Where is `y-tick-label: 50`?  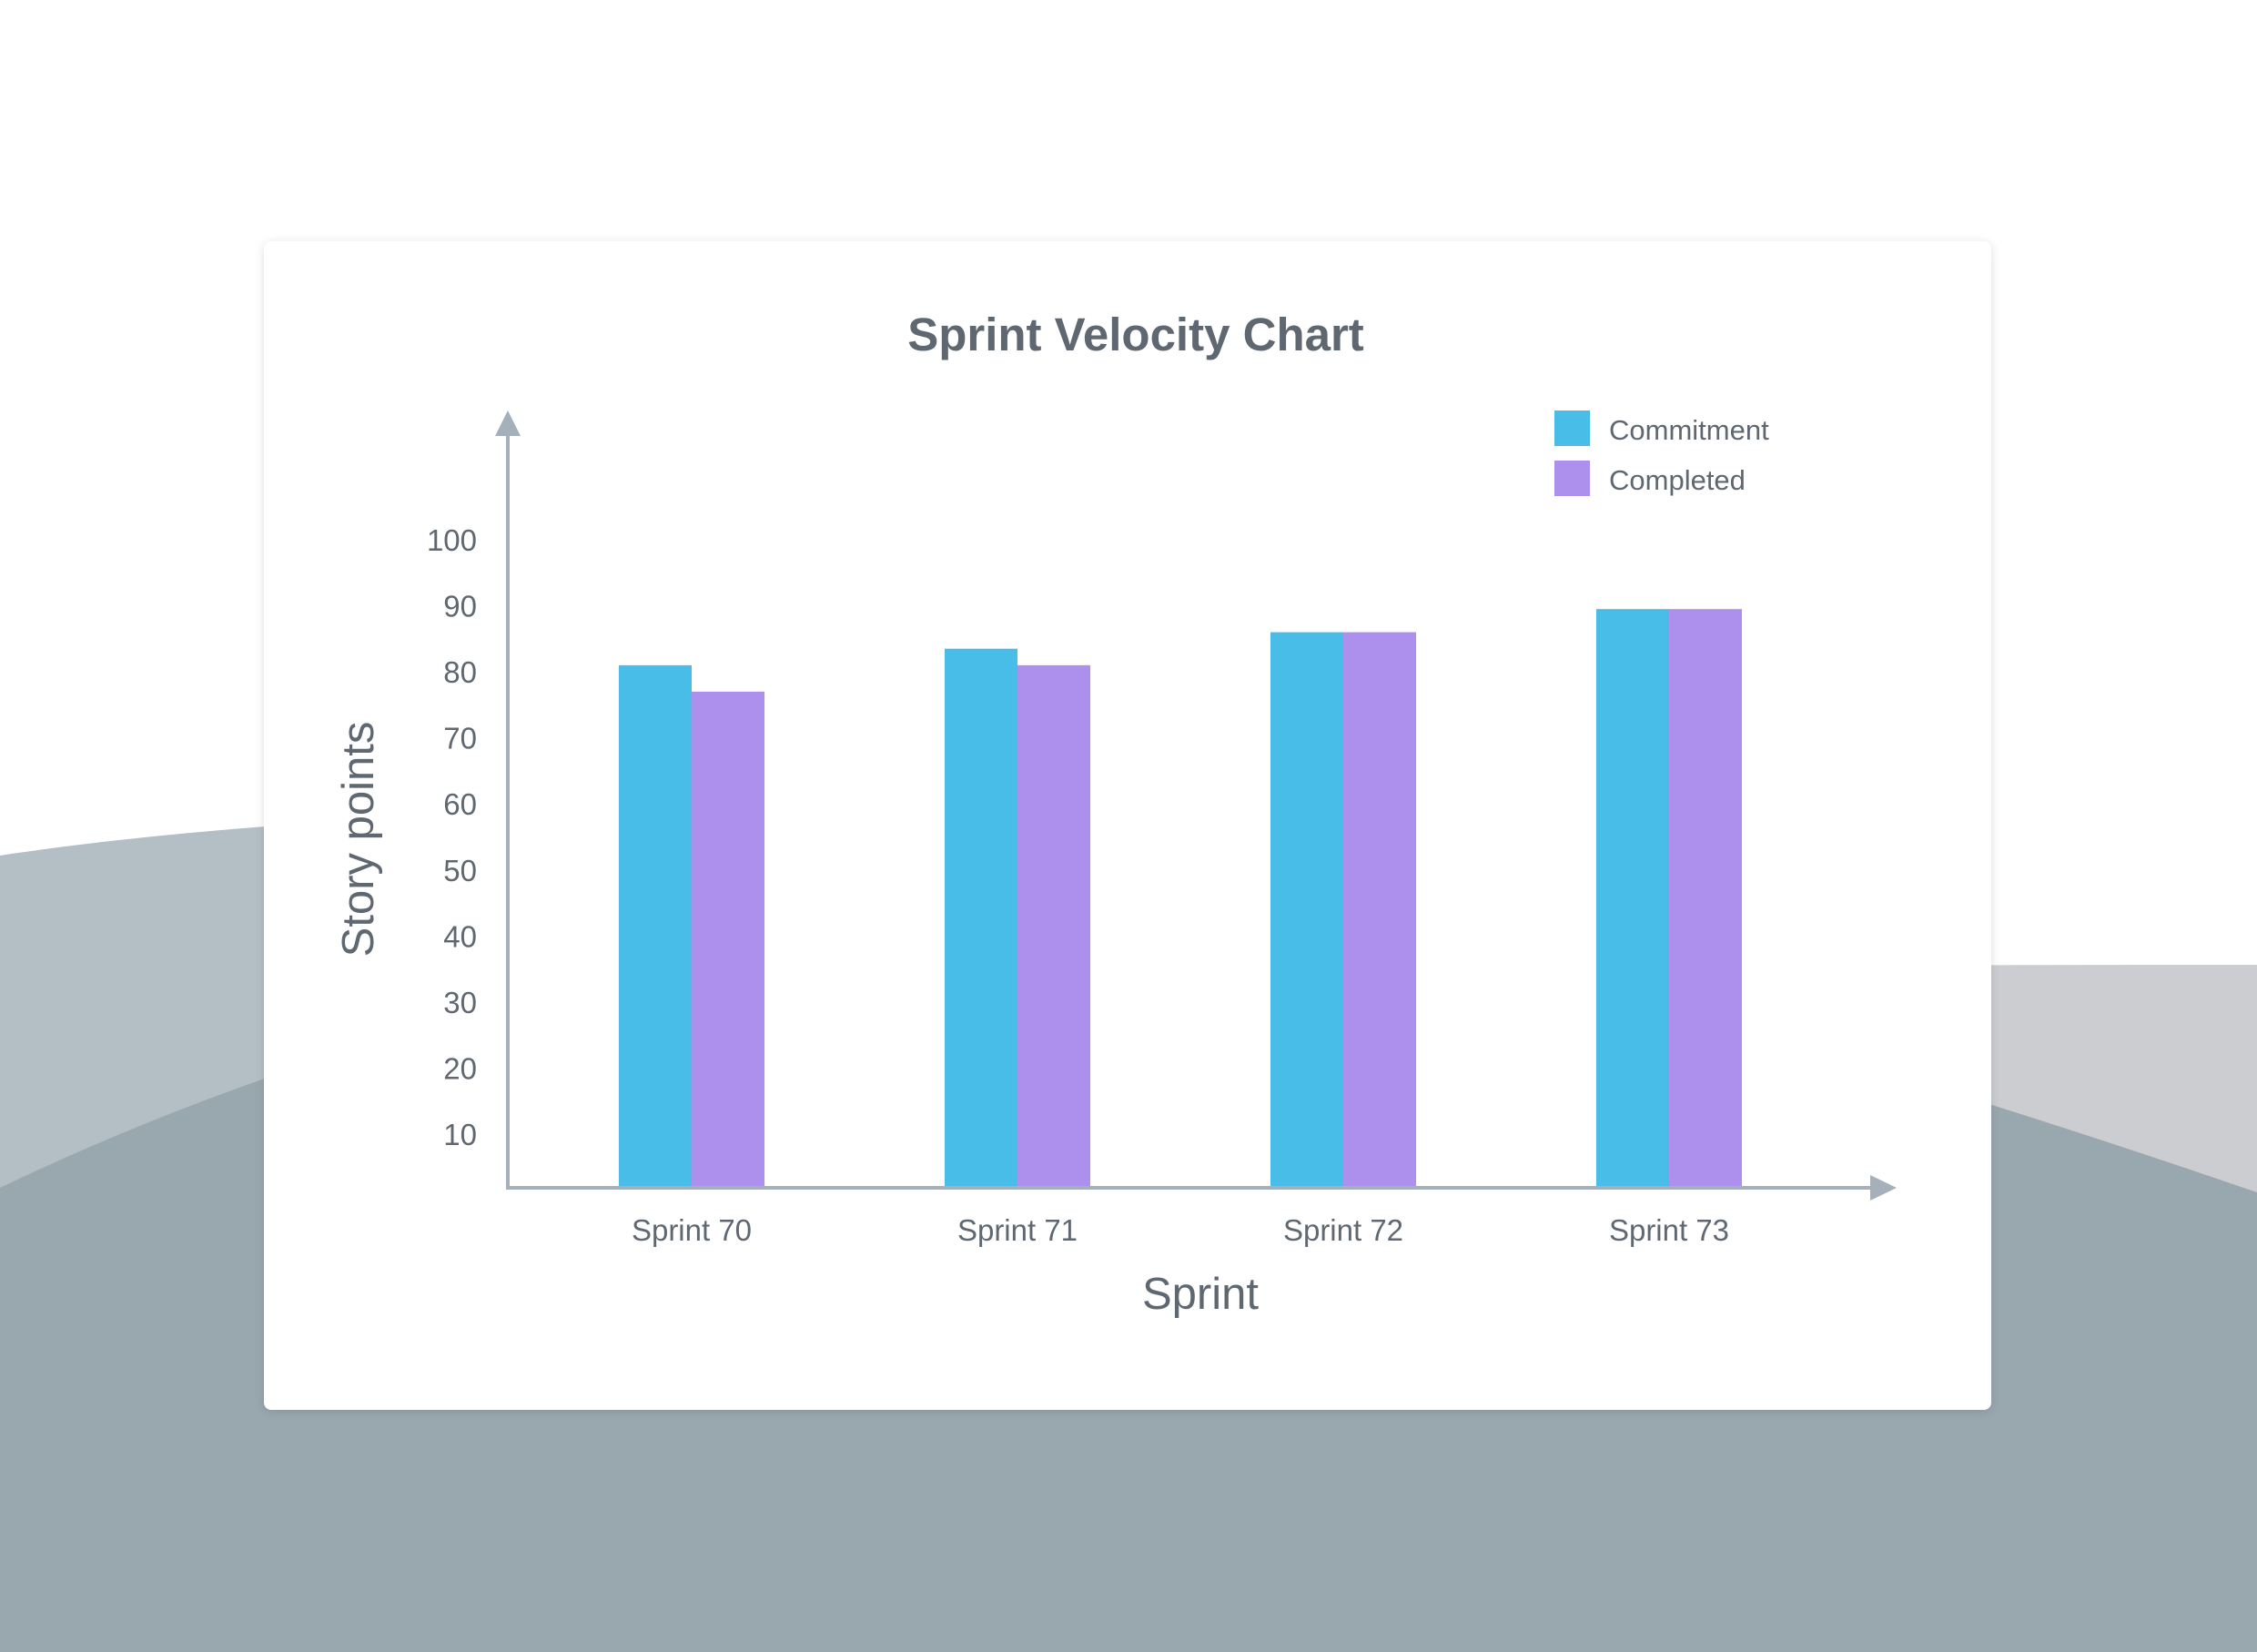 y-tick-label: 50 is located at coordinates (460, 871).